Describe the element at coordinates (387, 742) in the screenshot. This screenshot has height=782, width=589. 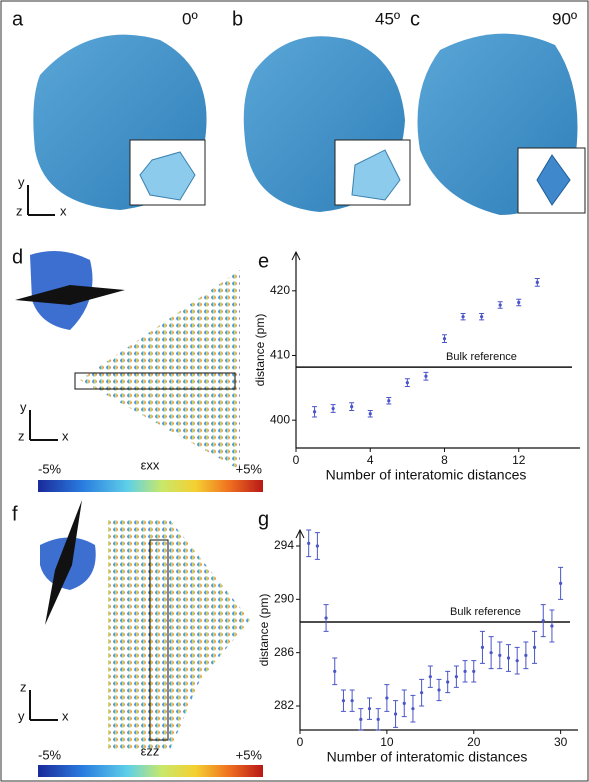
I see `x-tick-label: 10` at that location.